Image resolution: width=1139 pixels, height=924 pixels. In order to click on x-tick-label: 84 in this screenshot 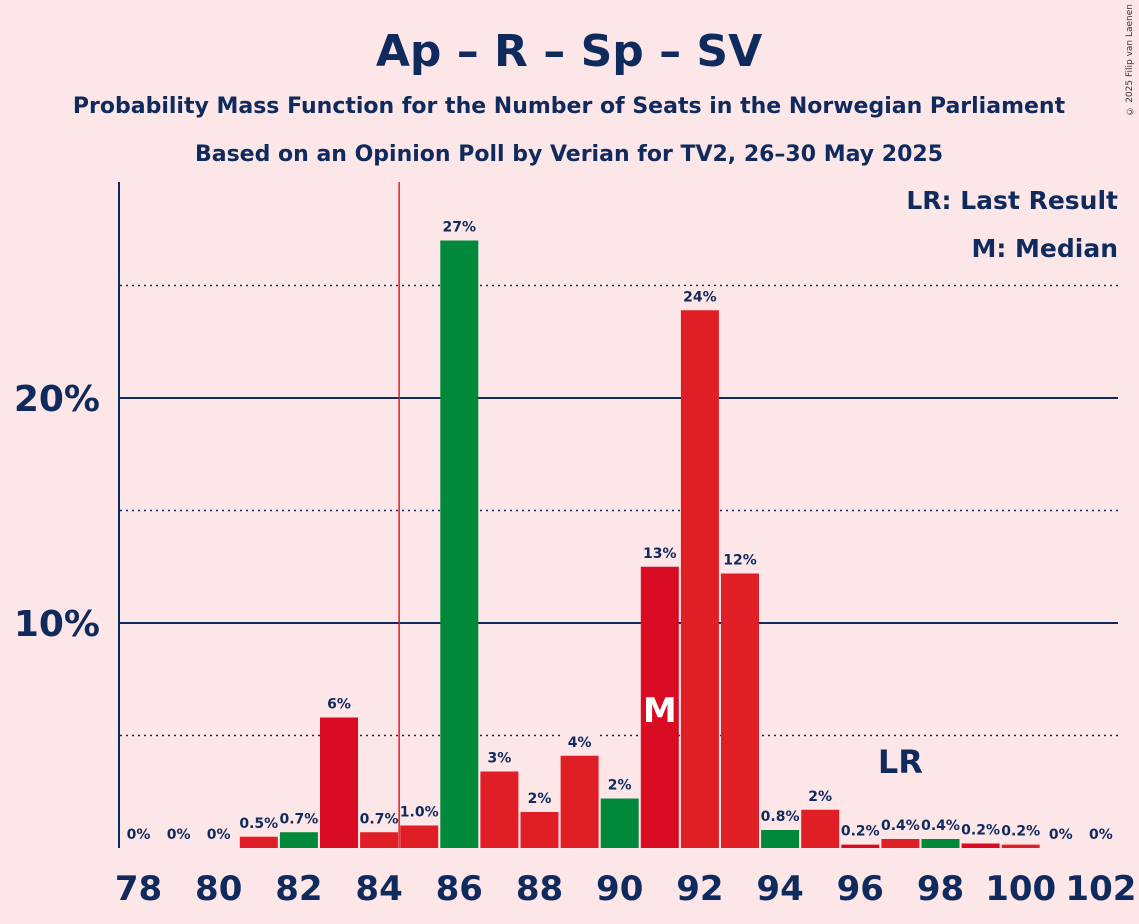, I will do `click(378, 889)`.